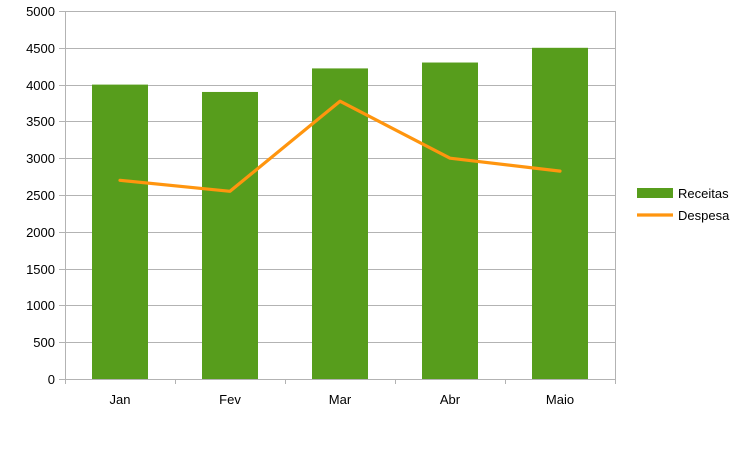 This screenshot has width=750, height=453. Describe the element at coordinates (683, 204) in the screenshot. I see `legend: Receitas Despesa` at that location.